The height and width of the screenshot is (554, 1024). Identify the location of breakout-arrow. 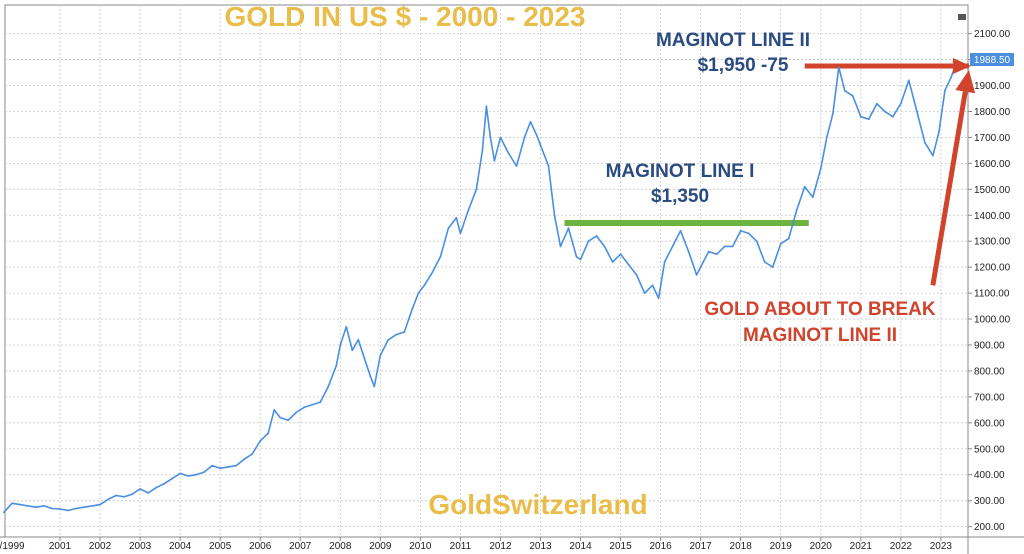
(953, 172).